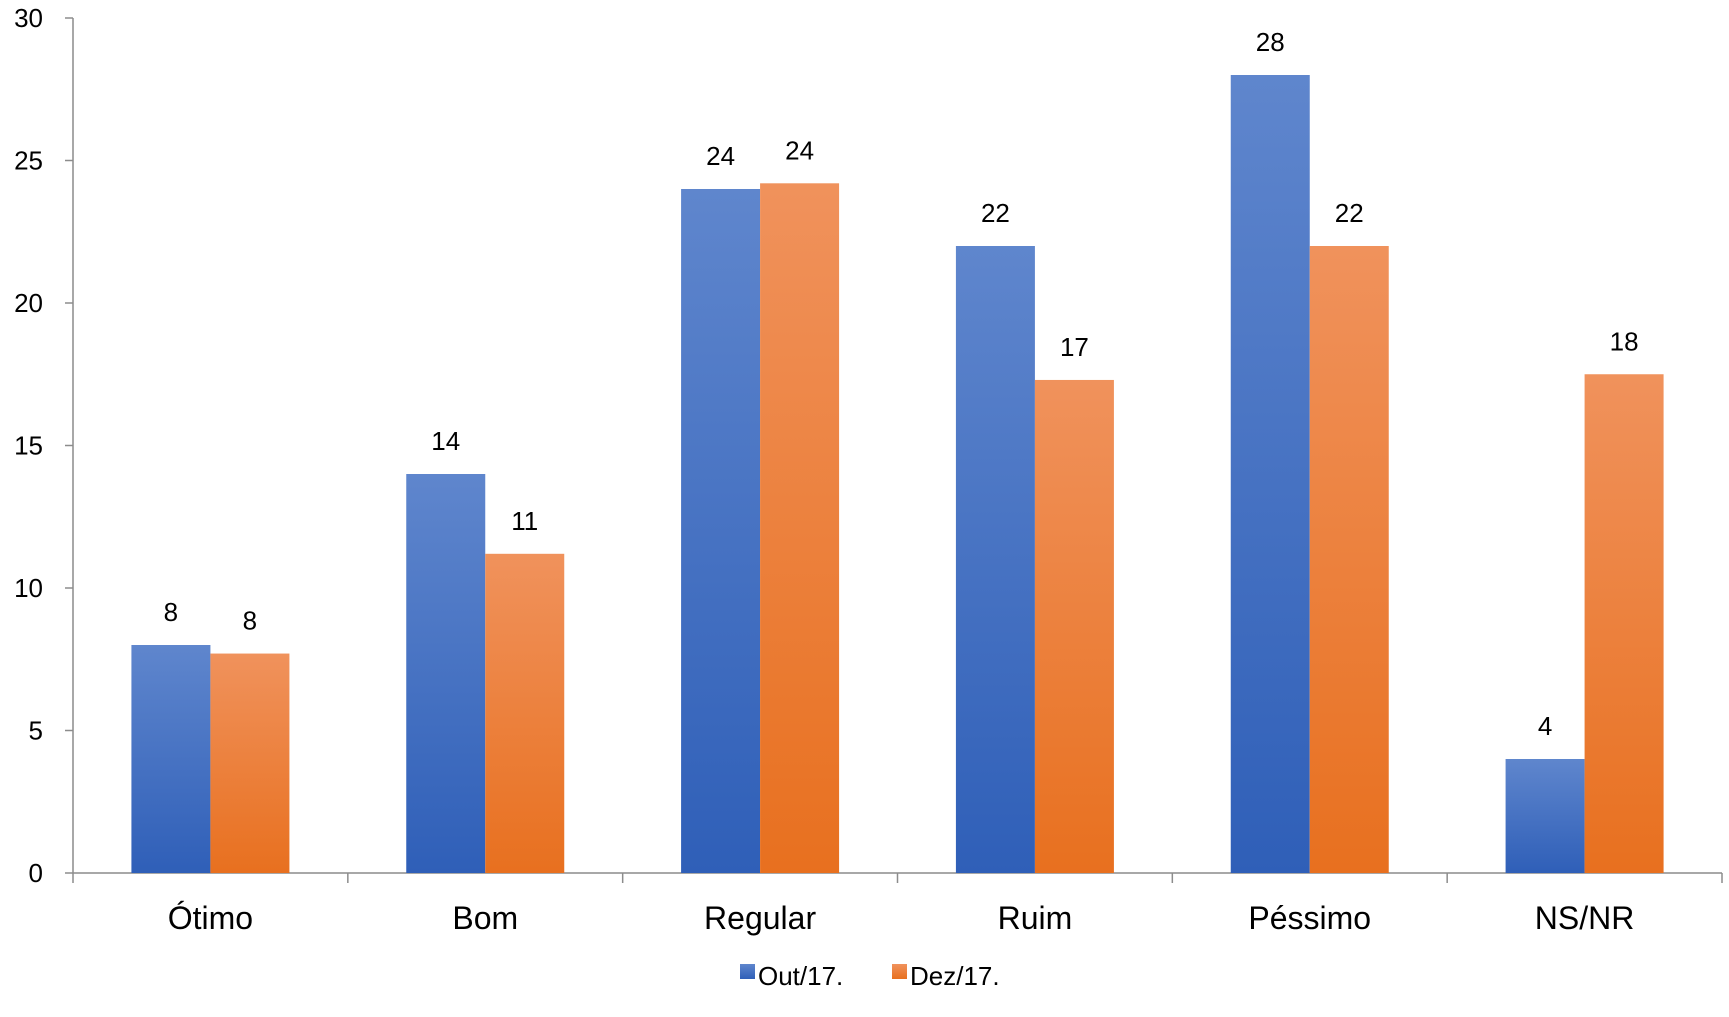  Describe the element at coordinates (800, 976) in the screenshot. I see `legend-label: Out/17.` at that location.